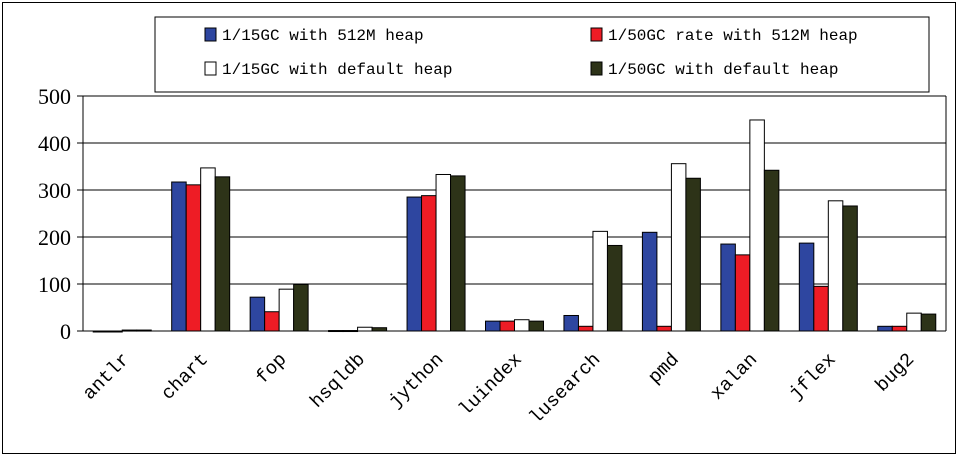 This screenshot has height=458, width=960. What do you see at coordinates (734, 377) in the screenshot?
I see `x-tick-label-xalan: xalan` at bounding box center [734, 377].